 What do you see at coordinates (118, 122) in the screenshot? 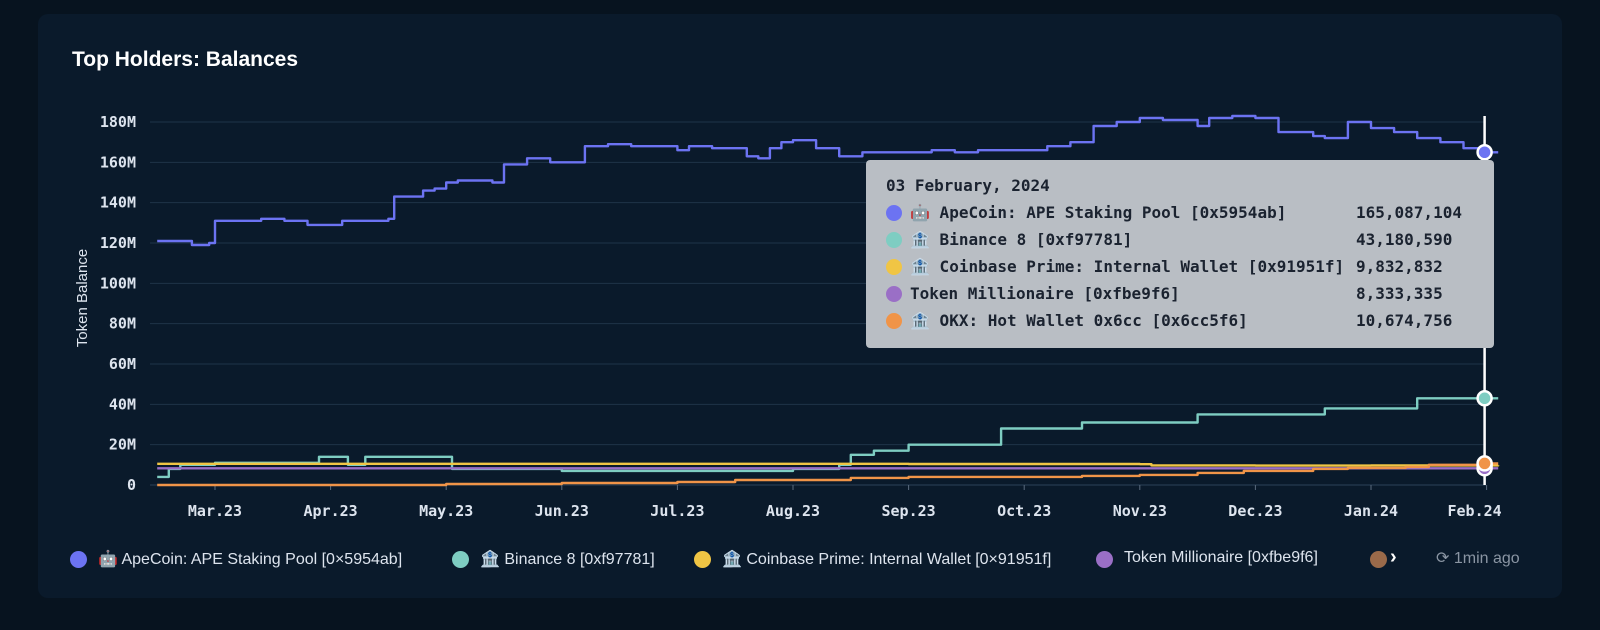
I see `y-tick-label: 180M` at bounding box center [118, 122].